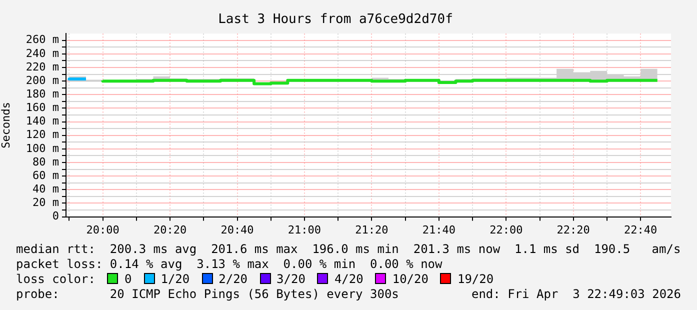 The height and width of the screenshot is (310, 697). I want to click on x-tick-label: 21:40, so click(439, 229).